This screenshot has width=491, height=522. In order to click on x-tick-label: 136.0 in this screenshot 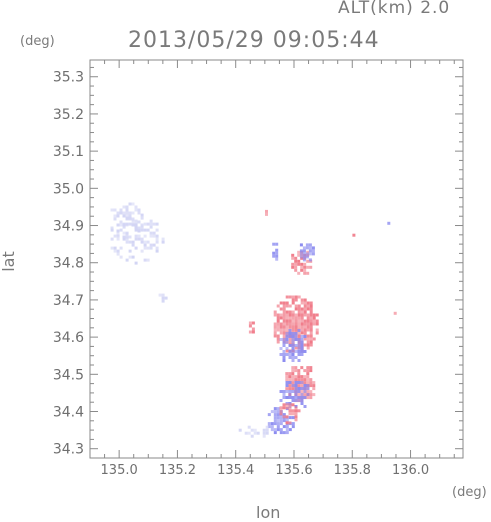, I will do `click(410, 470)`.